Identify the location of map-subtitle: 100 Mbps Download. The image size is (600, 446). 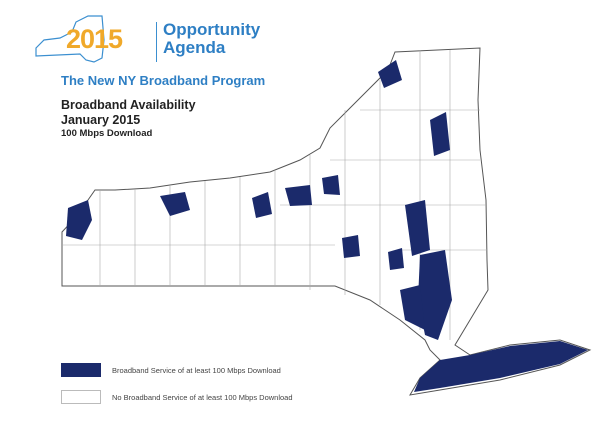
(107, 133).